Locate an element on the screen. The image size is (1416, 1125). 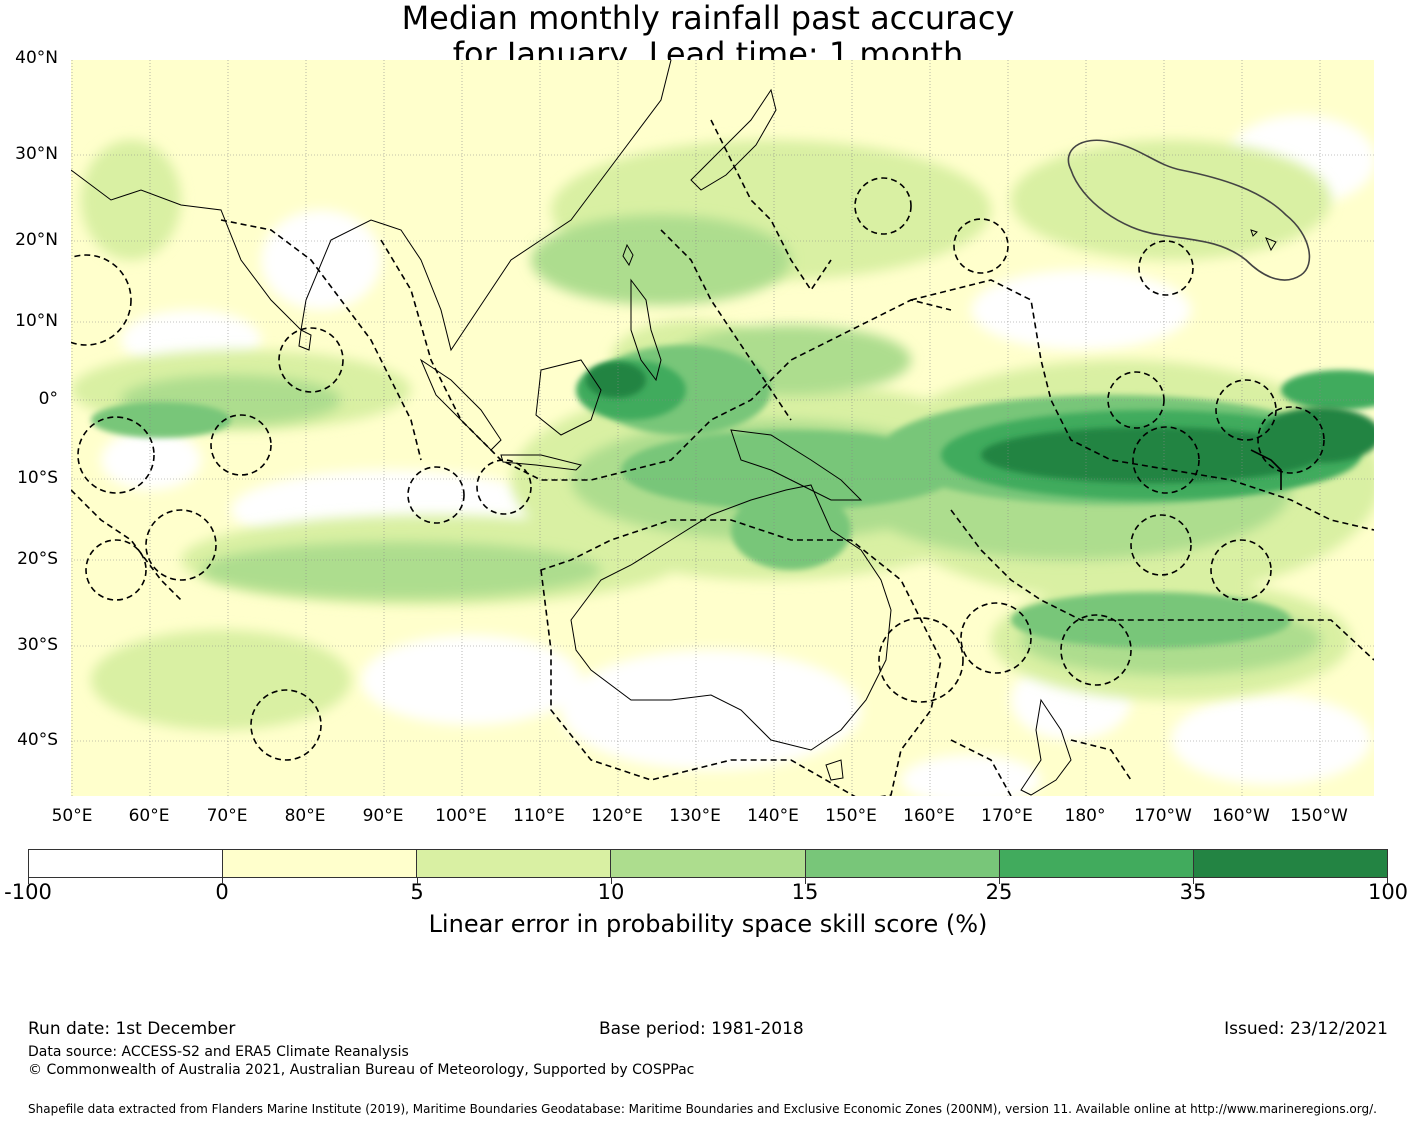
eez-line-indonesia is located at coordinates (666, 360).